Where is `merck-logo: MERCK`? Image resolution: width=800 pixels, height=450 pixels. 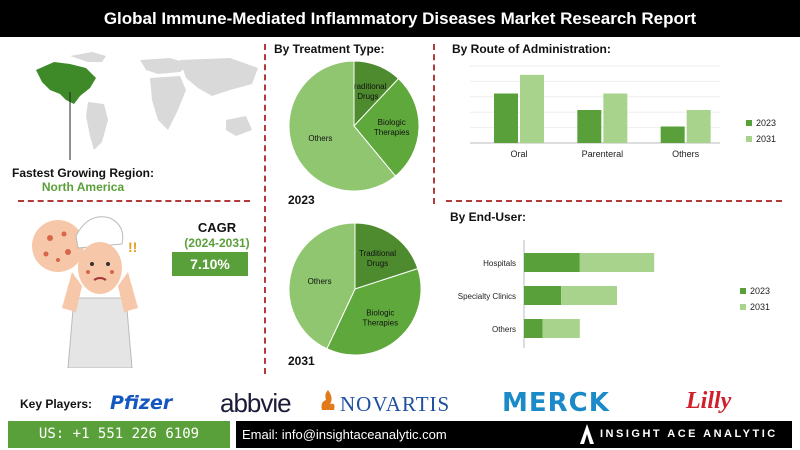 merck-logo: MERCK is located at coordinates (556, 403).